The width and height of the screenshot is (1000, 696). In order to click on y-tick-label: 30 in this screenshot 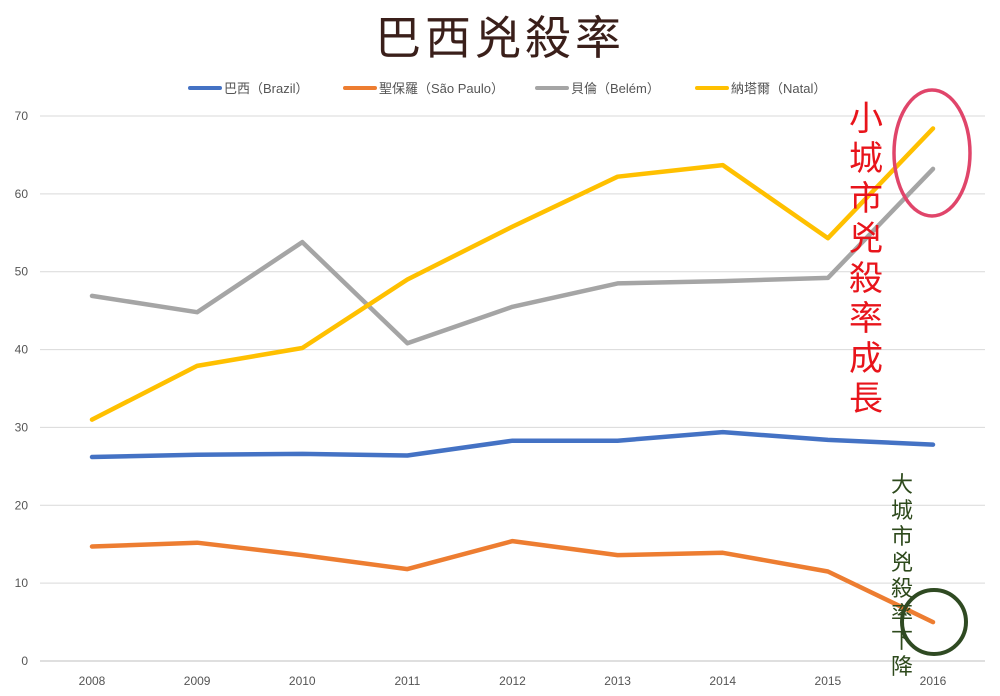, I will do `click(22, 427)`.